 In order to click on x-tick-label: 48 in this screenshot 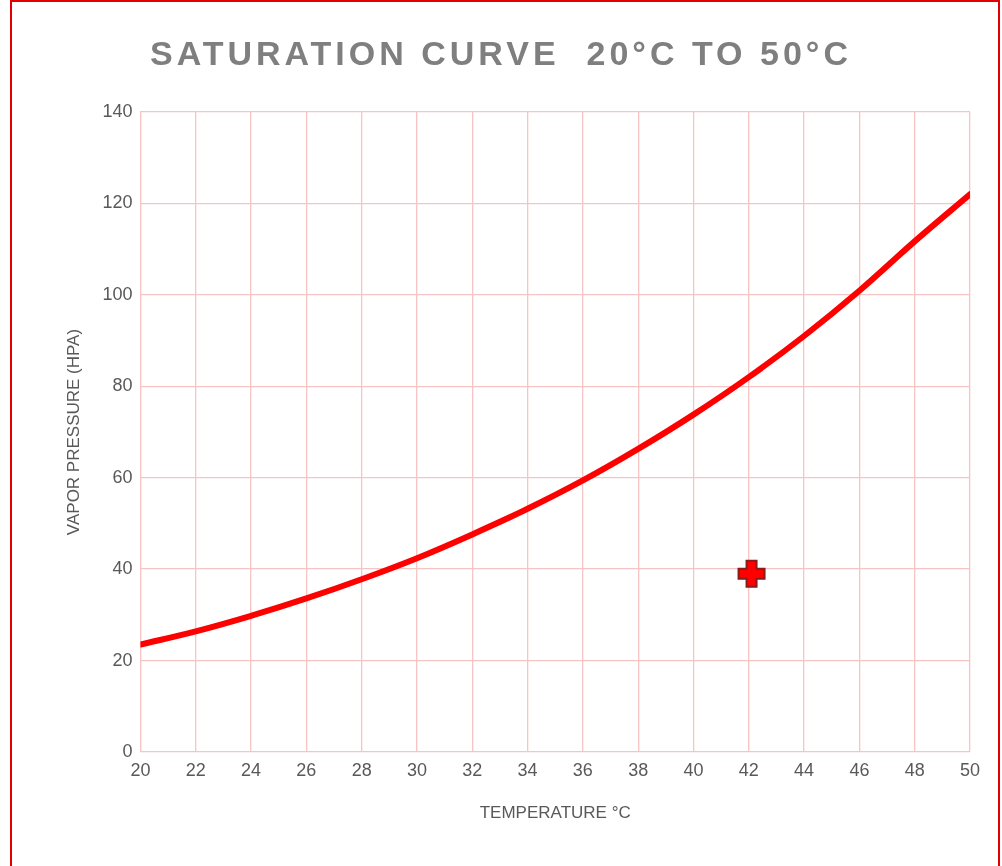, I will do `click(914, 769)`.